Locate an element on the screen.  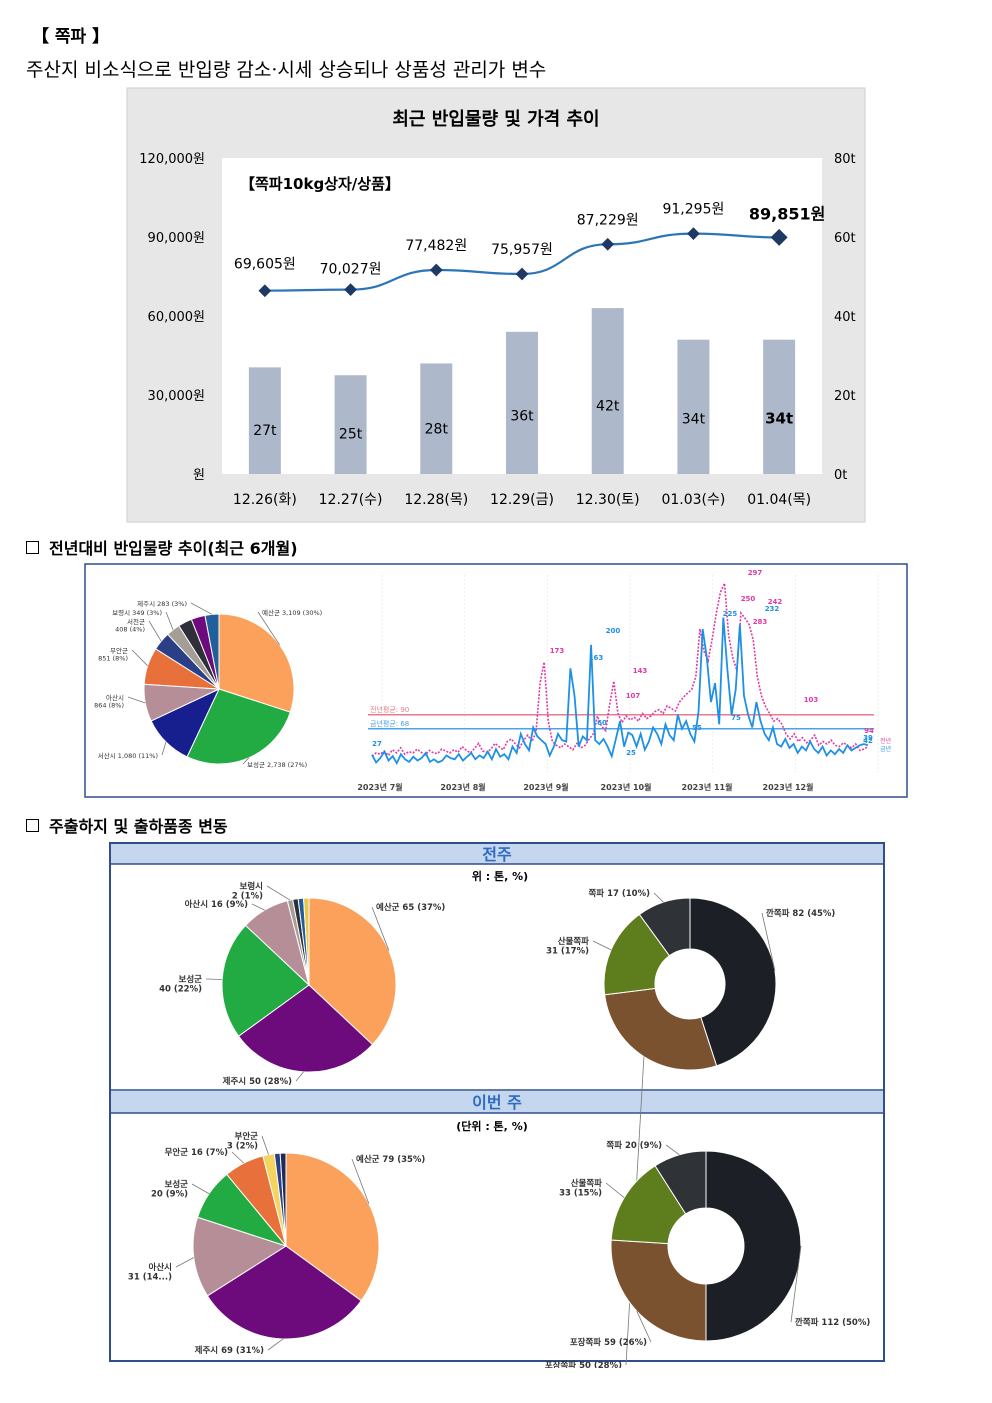
slice-label: 쪽파 20 (9%) is located at coordinates (634, 1145).